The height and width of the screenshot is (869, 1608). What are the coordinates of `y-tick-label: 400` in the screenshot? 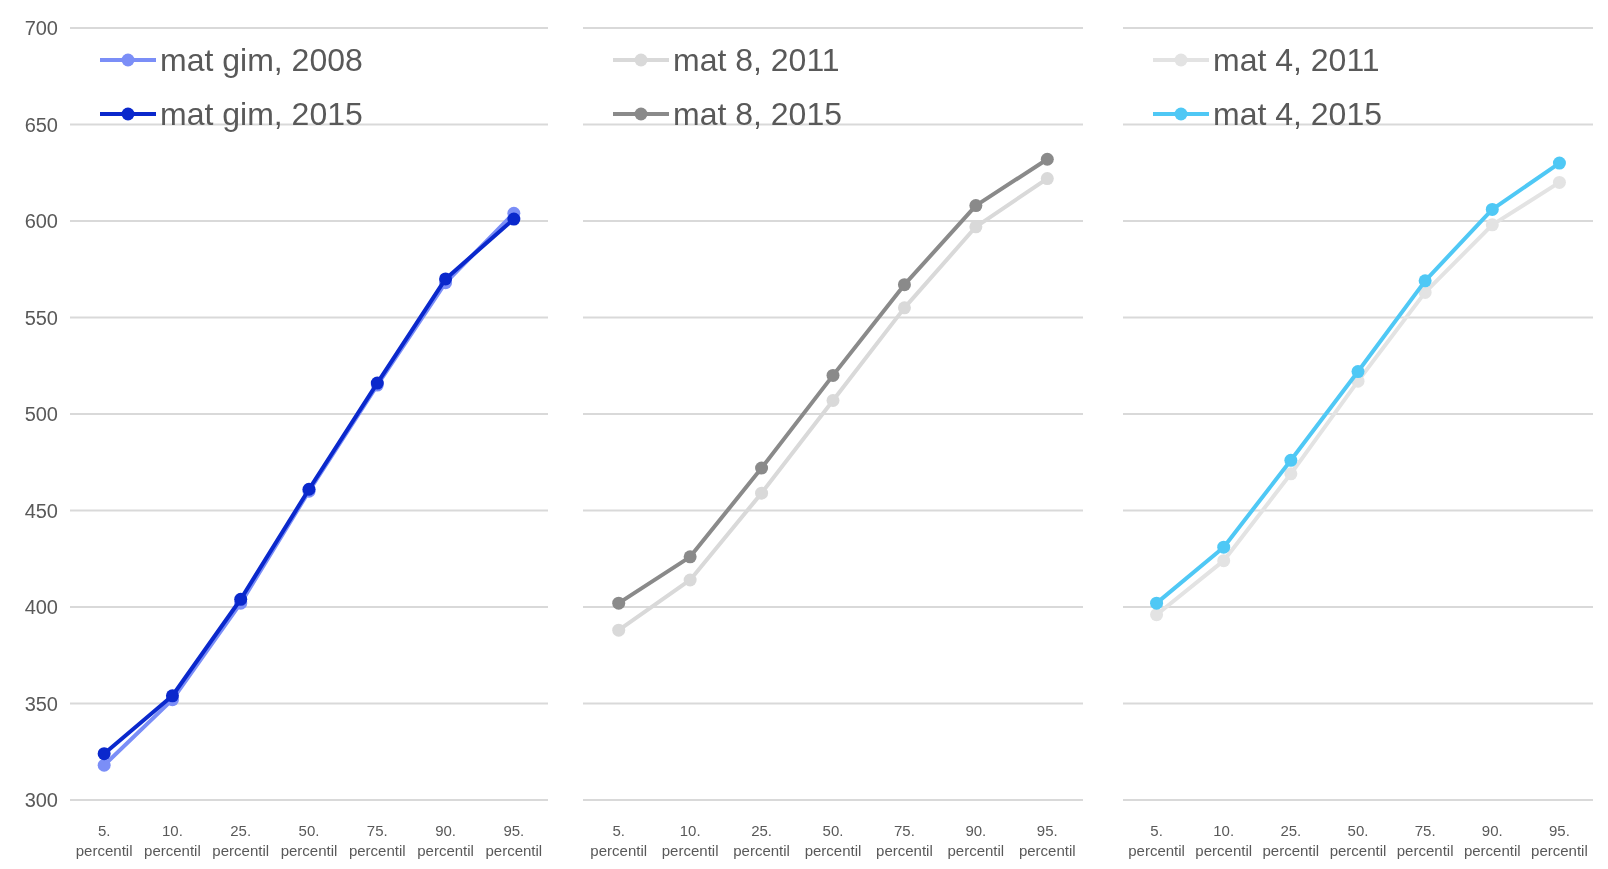 It's located at (41, 607).